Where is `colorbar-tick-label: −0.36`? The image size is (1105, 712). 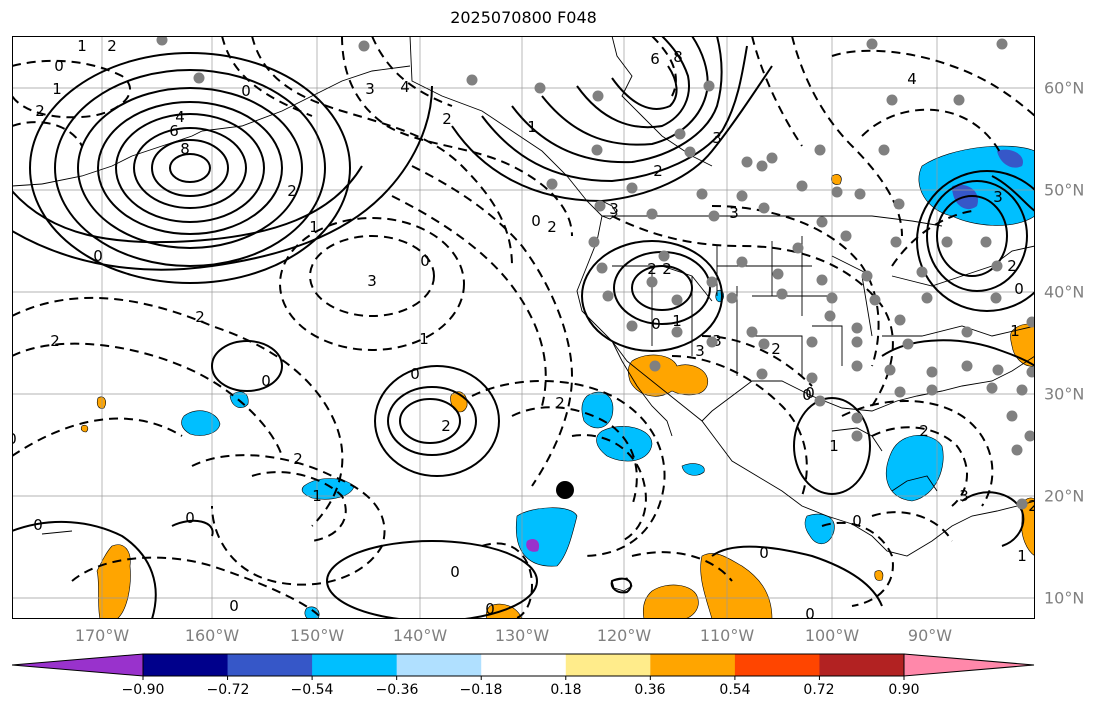
colorbar-tick-label: −0.36 is located at coordinates (397, 690).